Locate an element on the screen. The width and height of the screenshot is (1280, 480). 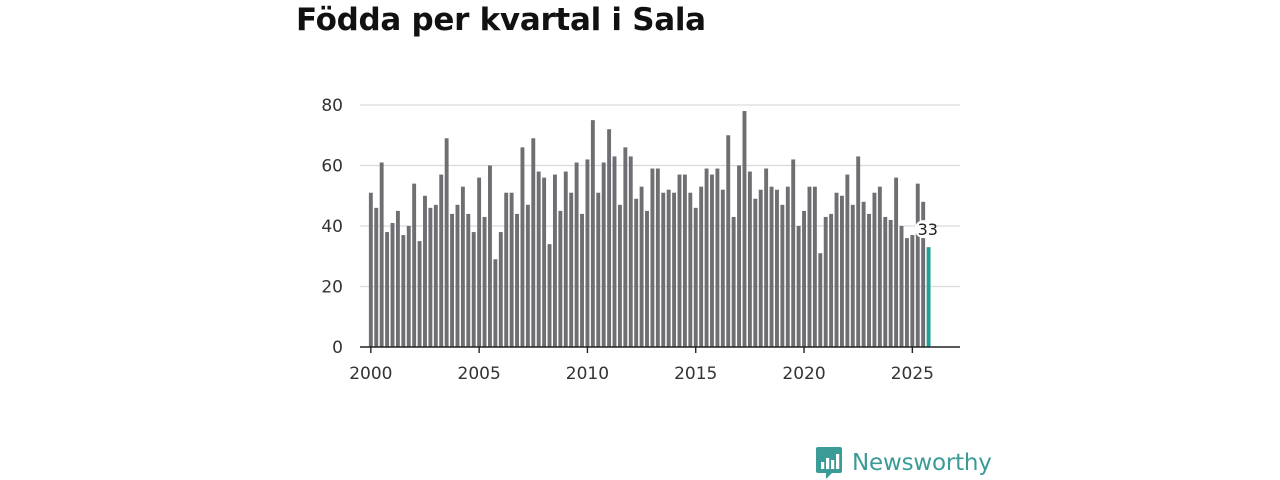
y-tick-label-80: 80 is located at coordinates (332, 106).